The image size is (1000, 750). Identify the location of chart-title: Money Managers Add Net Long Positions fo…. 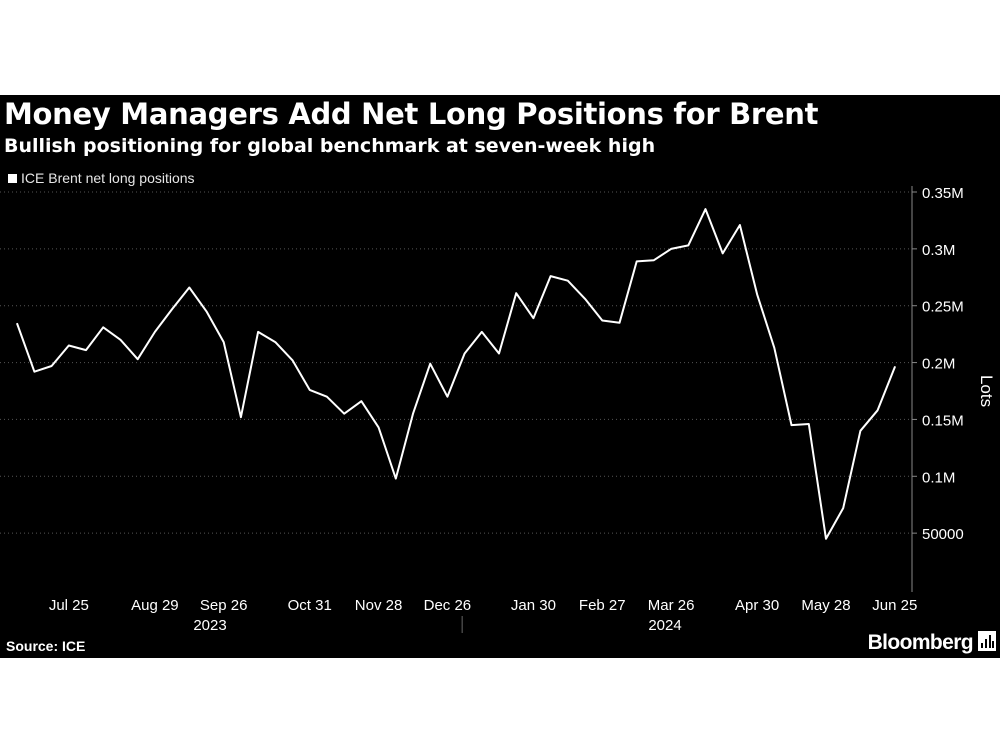
(411, 114).